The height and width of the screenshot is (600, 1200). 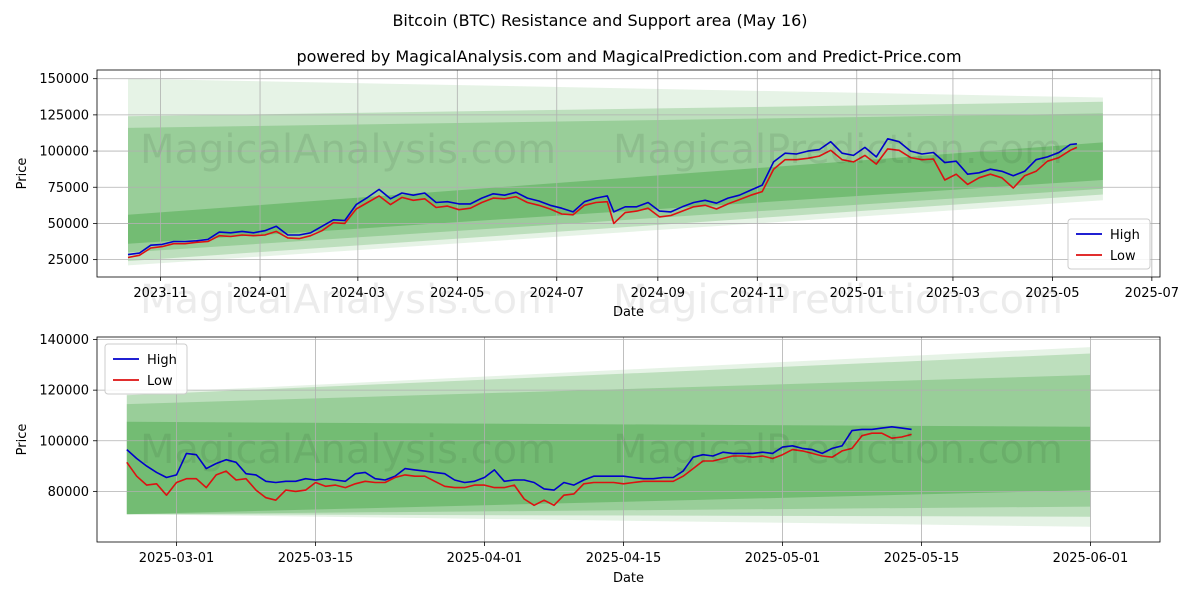 What do you see at coordinates (64, 115) in the screenshot?
I see `y-tick-label: 125000` at bounding box center [64, 115].